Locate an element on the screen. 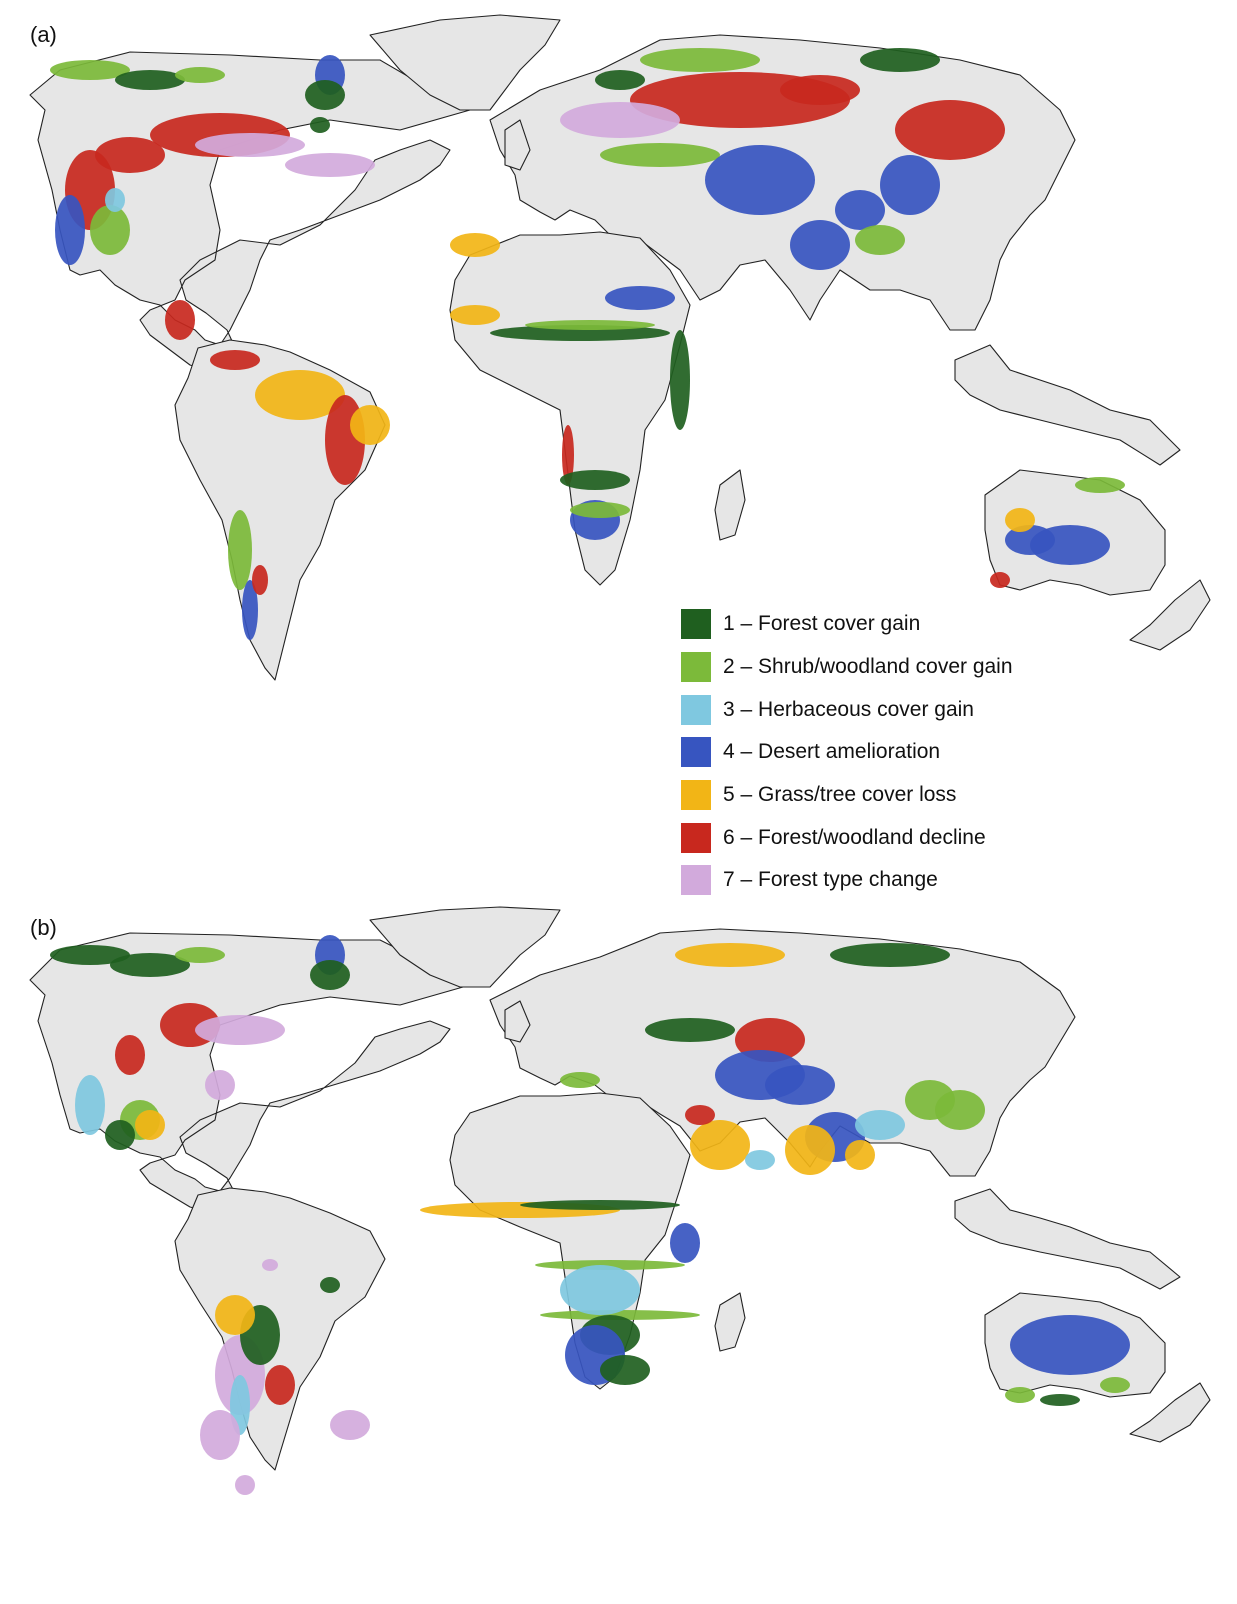  legend-label: 5 – Grass/tree cover loss is located at coordinates (840, 795).